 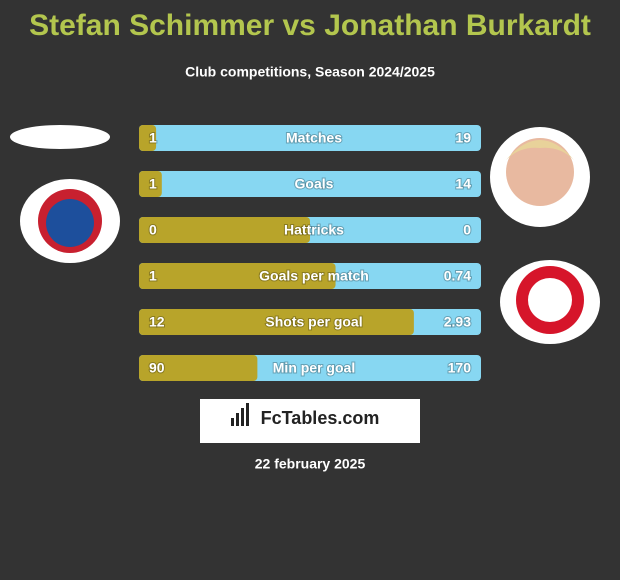 What do you see at coordinates (314, 230) in the screenshot?
I see `row-label: Hattricks` at bounding box center [314, 230].